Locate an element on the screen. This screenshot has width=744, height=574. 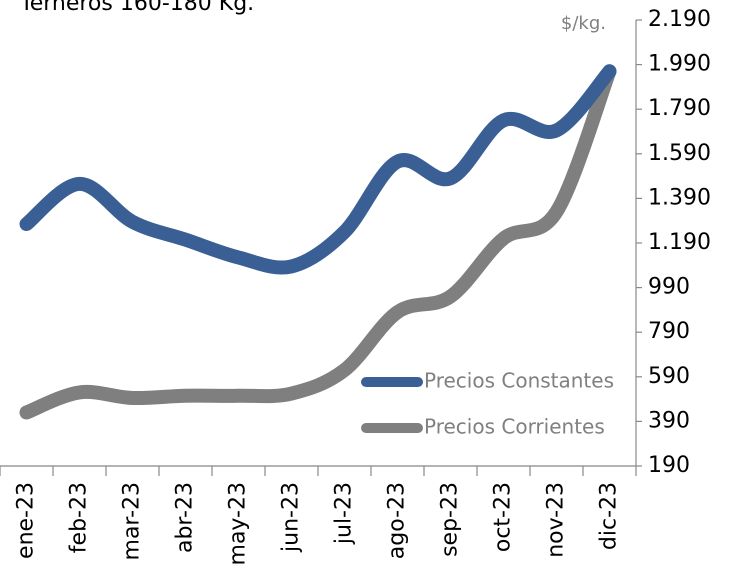
x-tick-label: feb-23 is located at coordinates (79, 517).